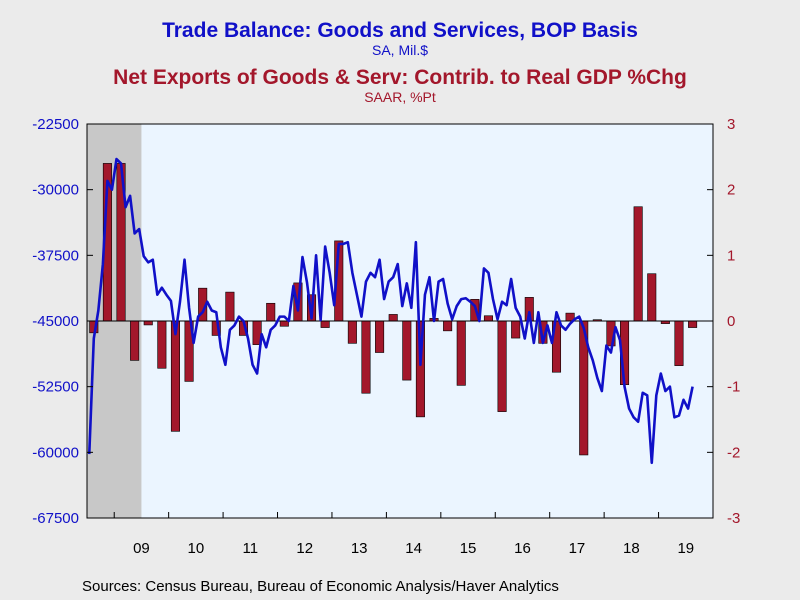 This screenshot has height=600, width=800. I want to click on left-axis-tick-label: -30000, so click(55, 190).